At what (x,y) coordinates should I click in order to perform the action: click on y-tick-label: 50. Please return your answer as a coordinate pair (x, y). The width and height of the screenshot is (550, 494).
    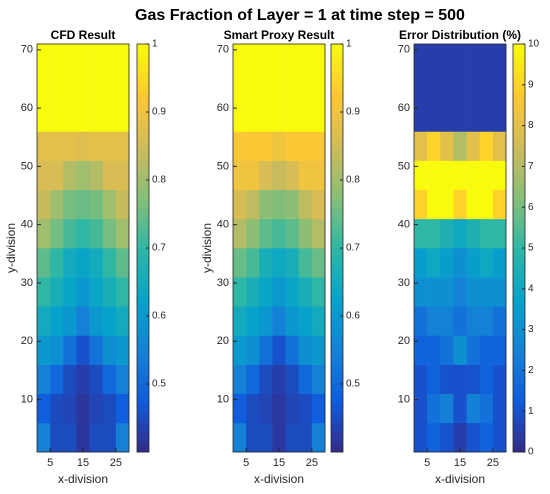
    Looking at the image, I should click on (404, 166).